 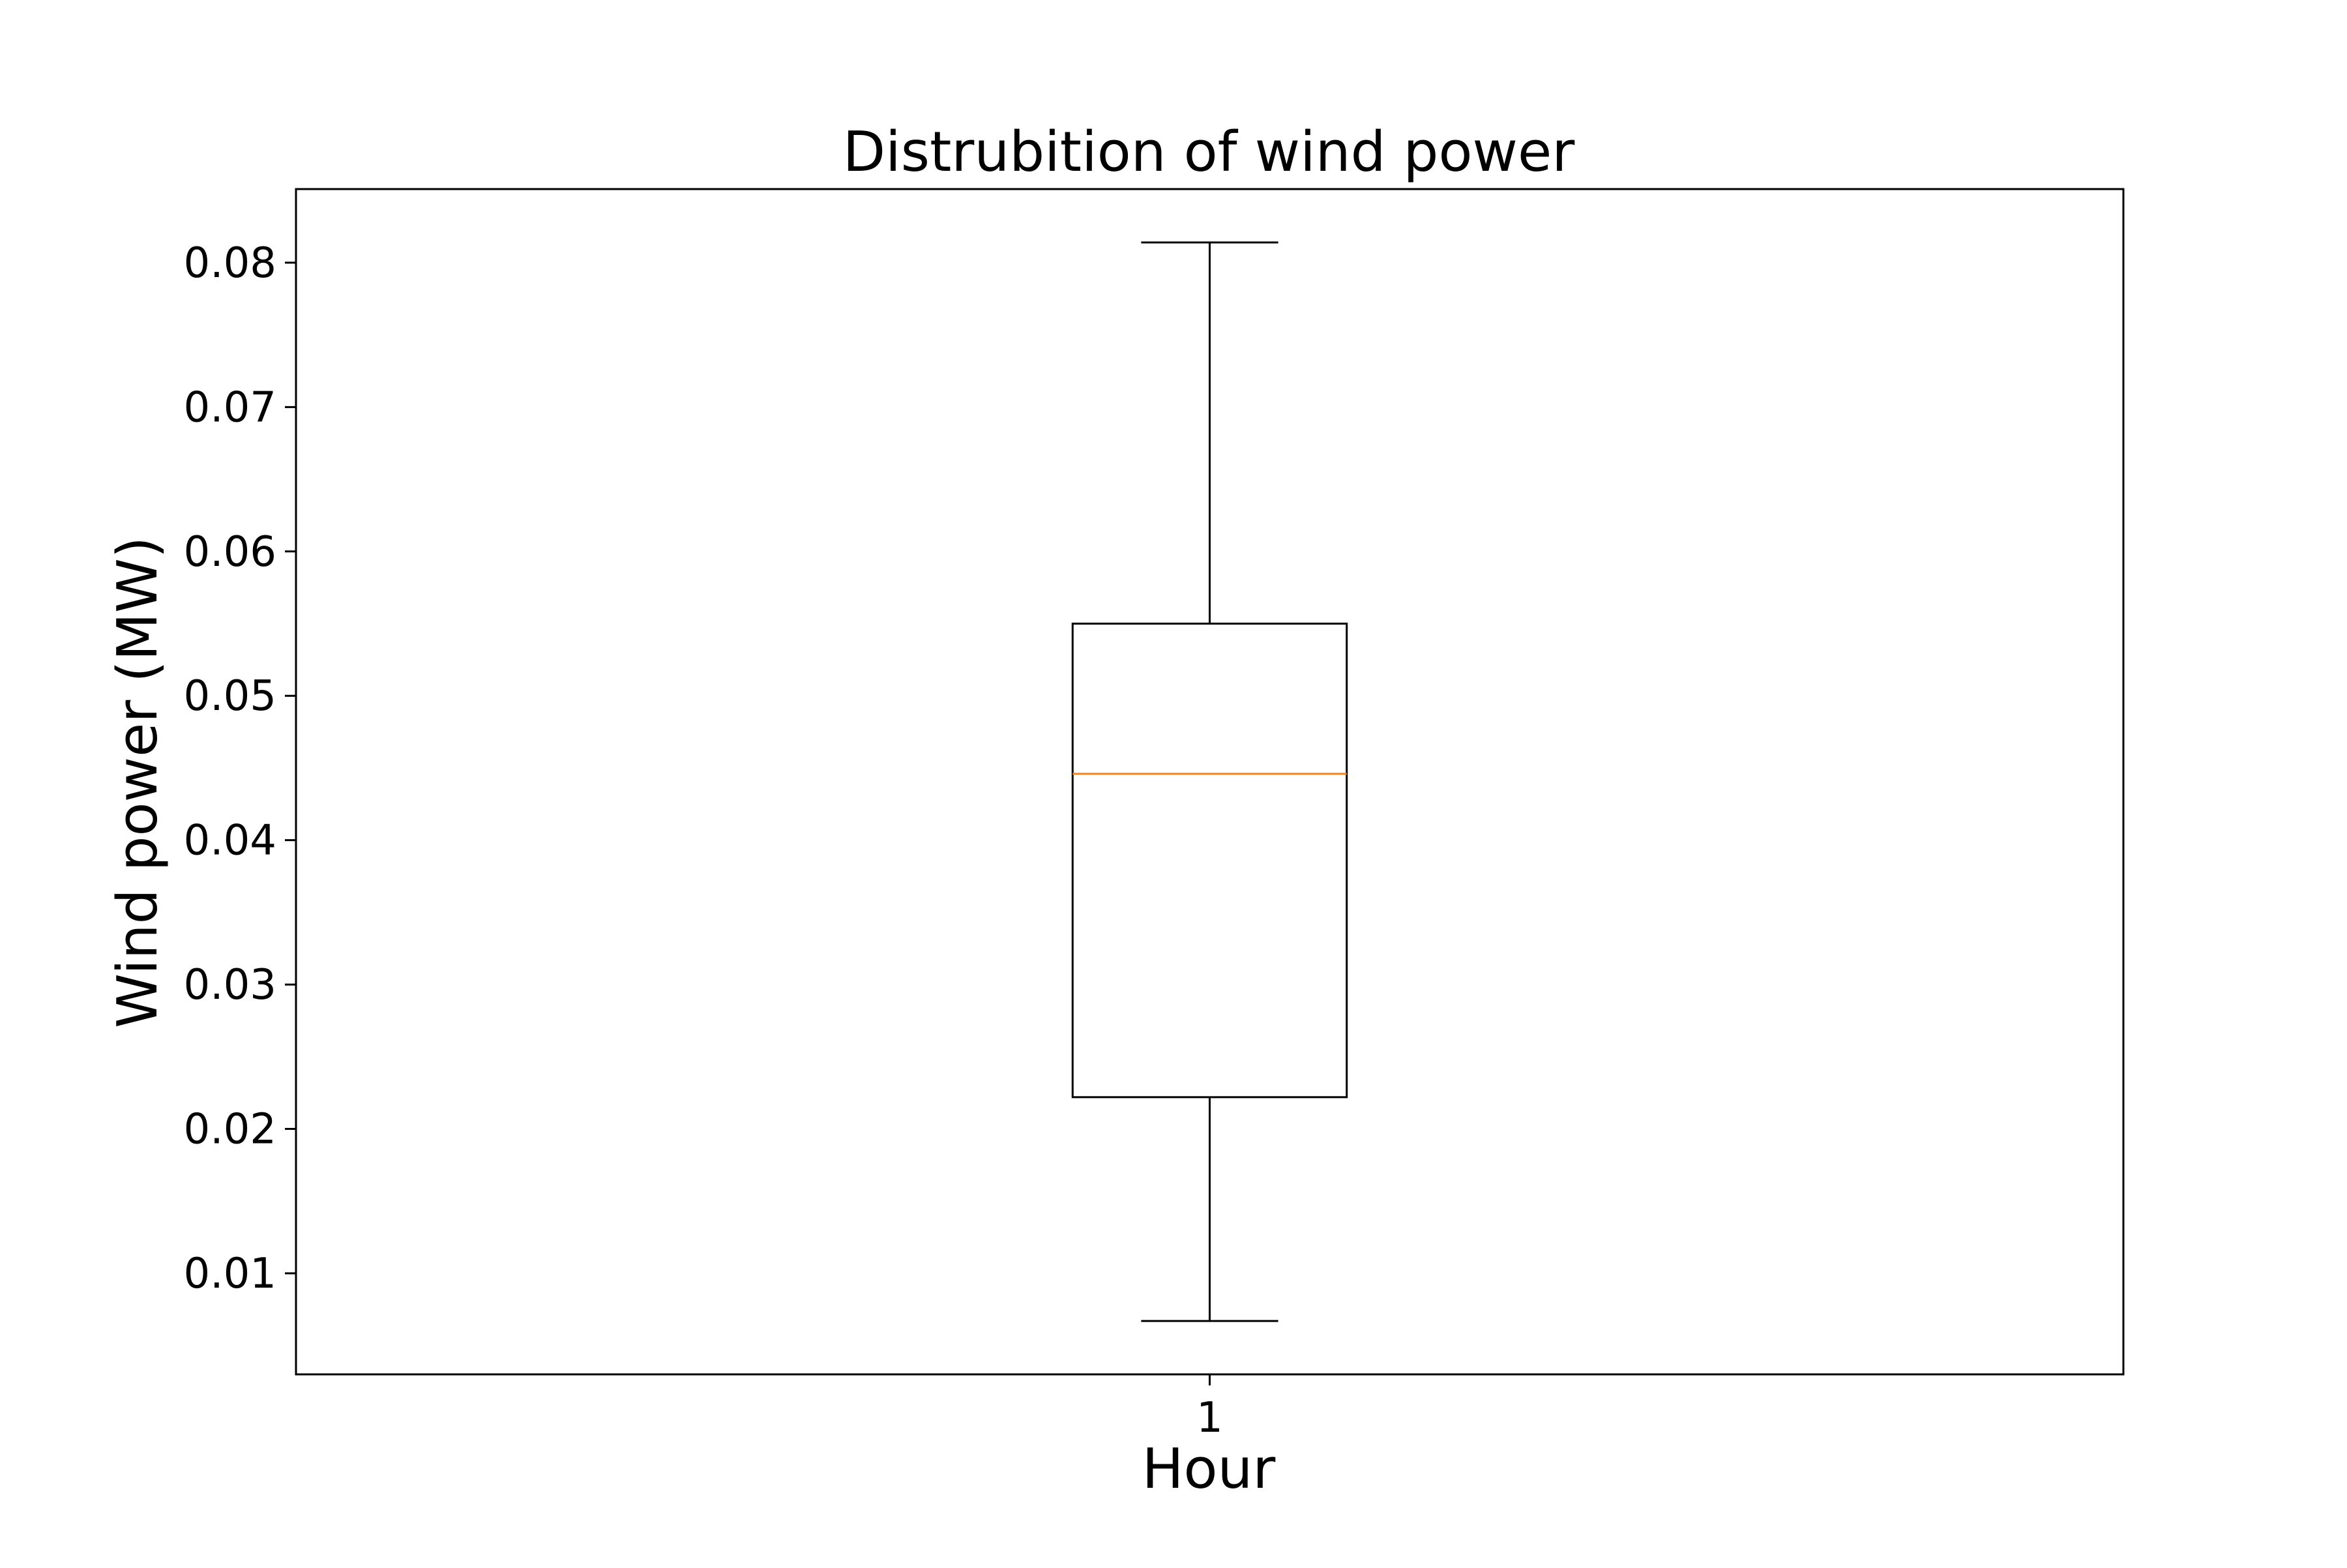 What do you see at coordinates (230, 263) in the screenshot?
I see `y-tick-label: 0.08` at bounding box center [230, 263].